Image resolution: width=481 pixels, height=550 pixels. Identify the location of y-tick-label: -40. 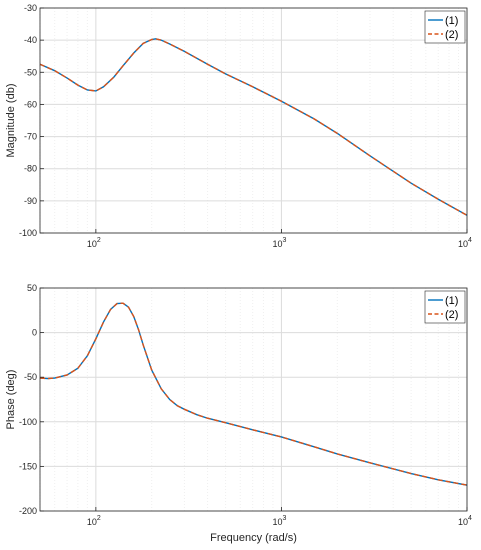
(30, 40).